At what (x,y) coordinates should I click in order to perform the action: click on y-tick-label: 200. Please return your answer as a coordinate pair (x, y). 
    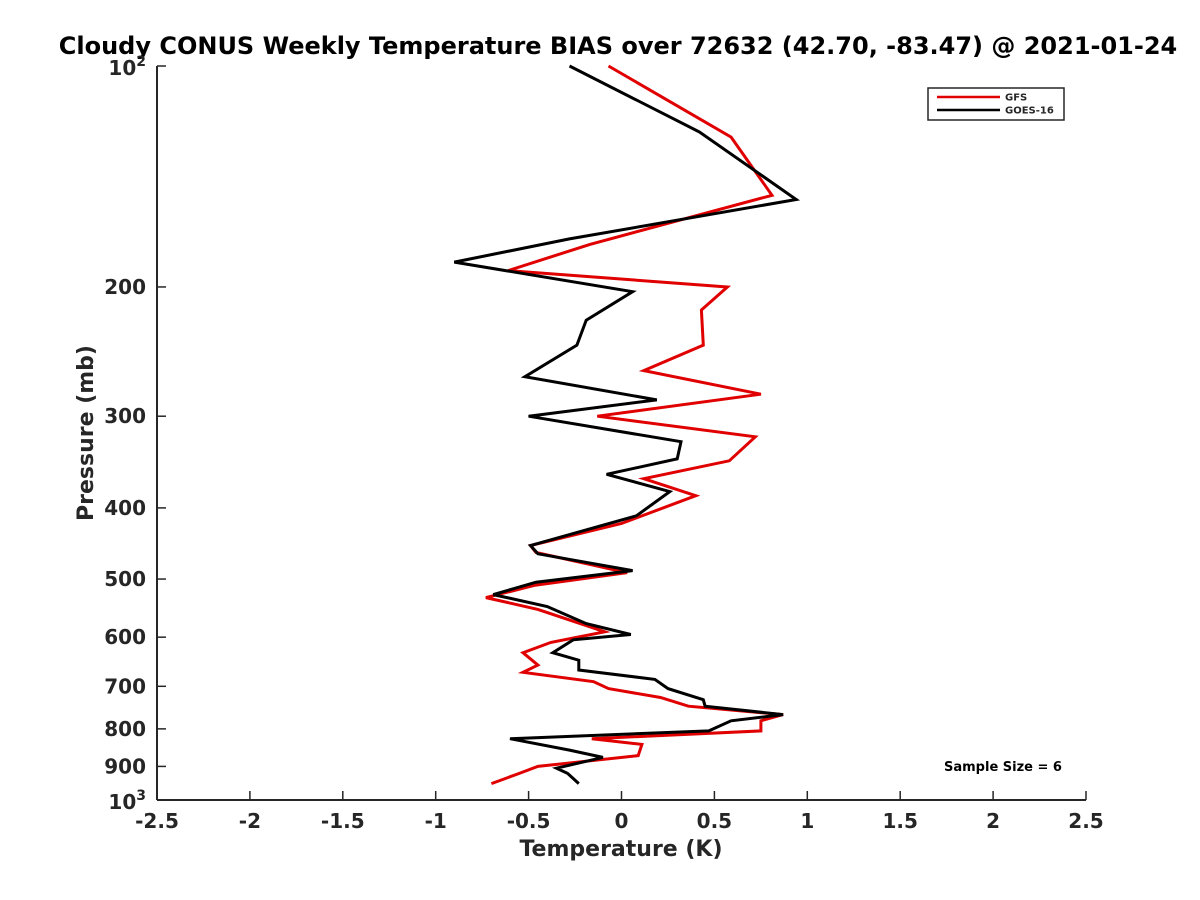
    Looking at the image, I should click on (125, 287).